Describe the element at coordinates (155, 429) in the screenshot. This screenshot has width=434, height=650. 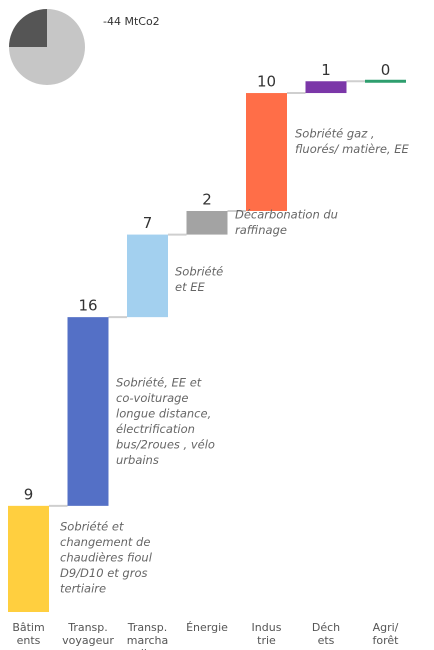
I see `annotation: électrification` at that location.